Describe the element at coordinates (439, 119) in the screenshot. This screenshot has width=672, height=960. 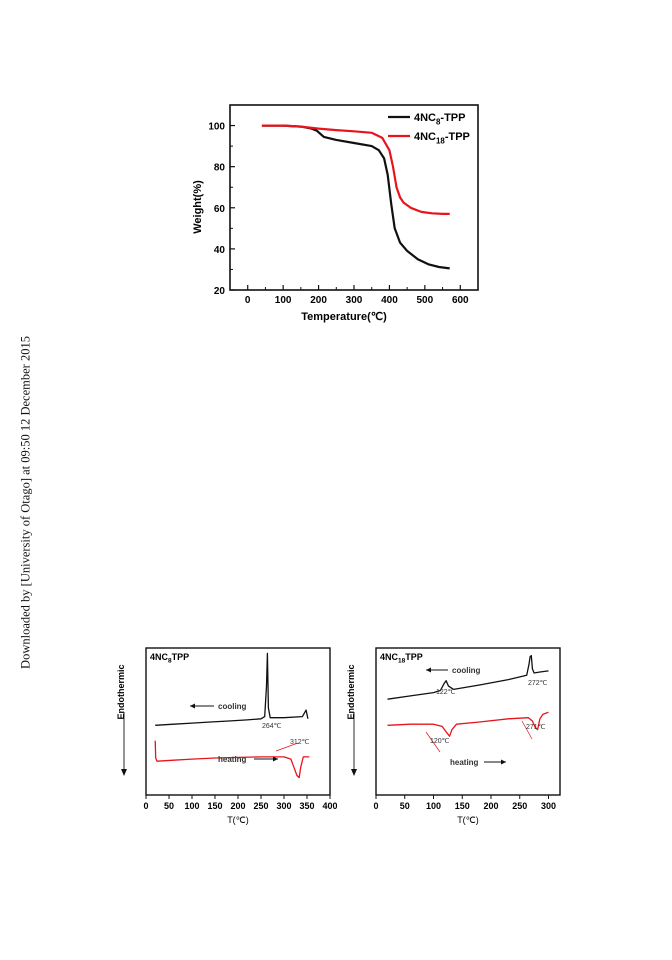
I see `tga-legend-label-0: 4NC8-TPP` at that location.